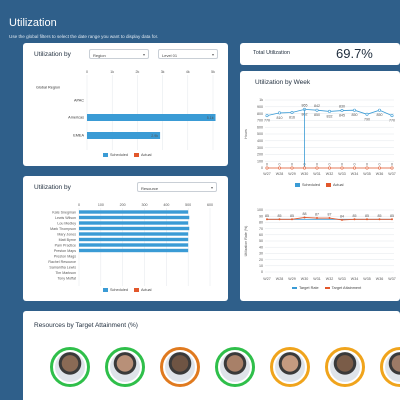 This screenshot has height=400, width=400. I want to click on x-tick-label: 2k, so click(138, 72).